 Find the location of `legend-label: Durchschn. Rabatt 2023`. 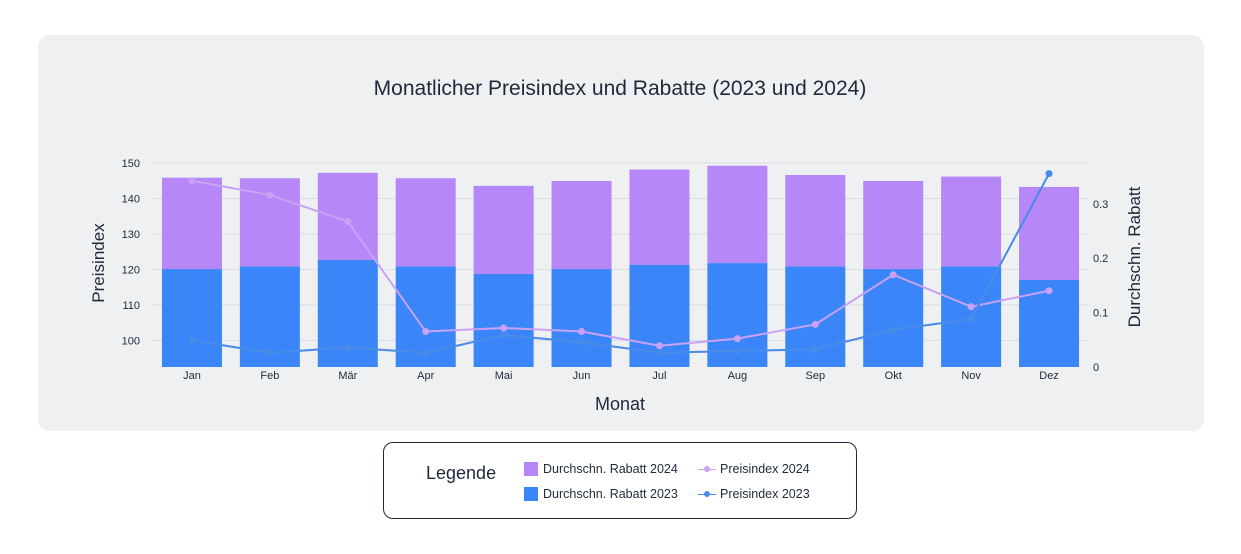

legend-label: Durchschn. Rabatt 2023 is located at coordinates (610, 494).